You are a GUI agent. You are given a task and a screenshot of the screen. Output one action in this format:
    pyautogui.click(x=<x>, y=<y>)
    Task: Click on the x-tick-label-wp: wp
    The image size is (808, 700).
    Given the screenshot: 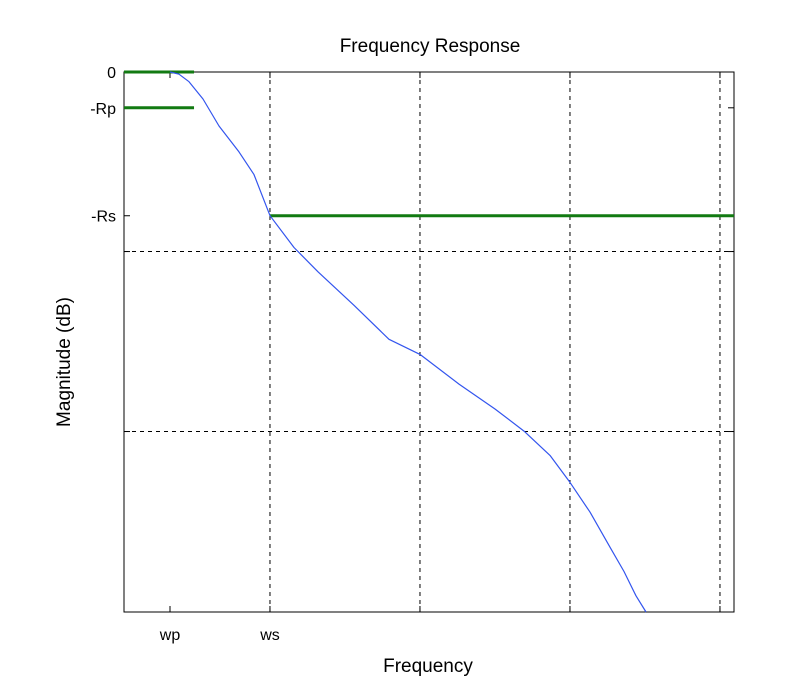 What is the action you would take?
    pyautogui.click(x=170, y=635)
    